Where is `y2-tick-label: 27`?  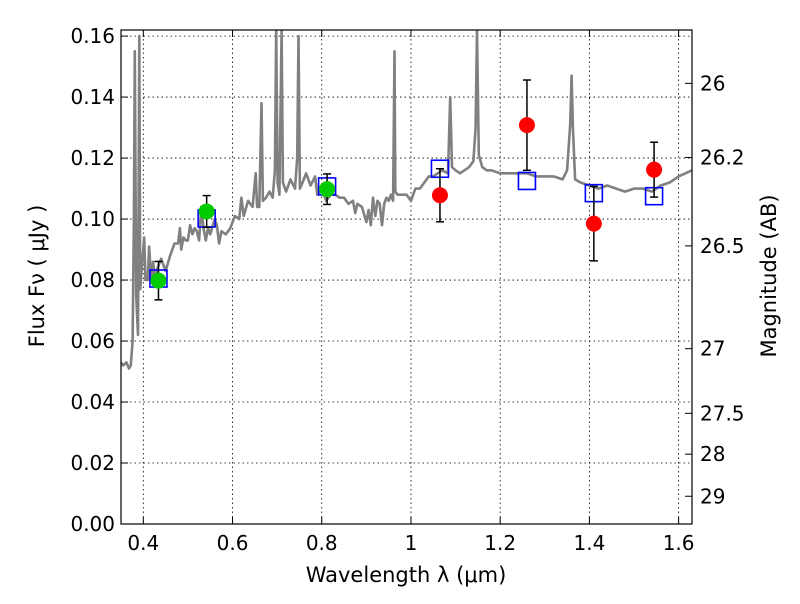
y2-tick-label: 27 is located at coordinates (712, 349).